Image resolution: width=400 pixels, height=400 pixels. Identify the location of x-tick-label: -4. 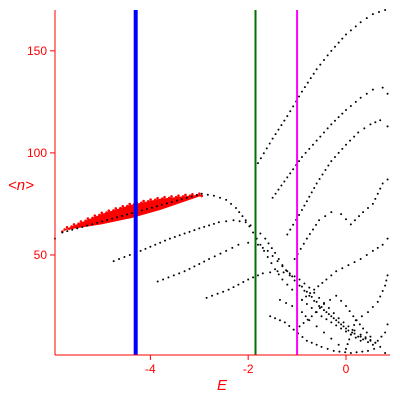
(150, 369).